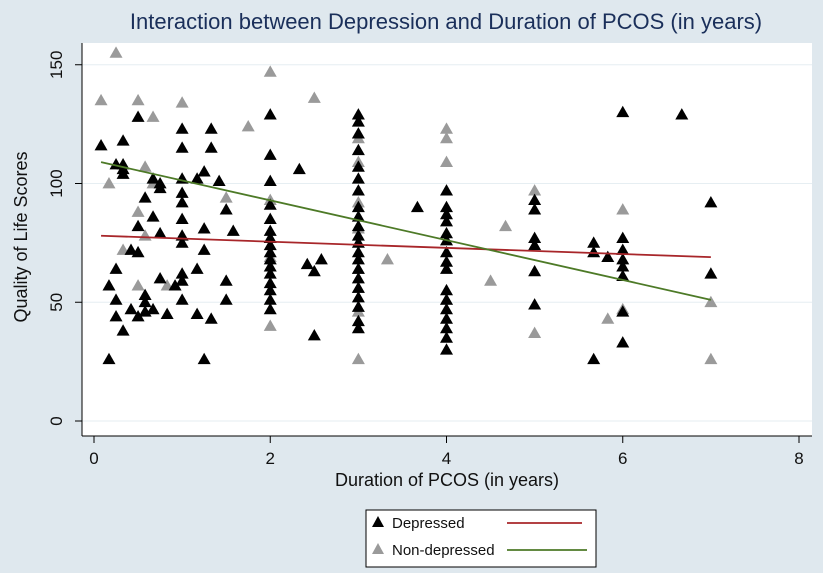 The width and height of the screenshot is (823, 573). Describe the element at coordinates (443, 550) in the screenshot. I see `legend-non-depressed-label: Non-depressed` at that location.